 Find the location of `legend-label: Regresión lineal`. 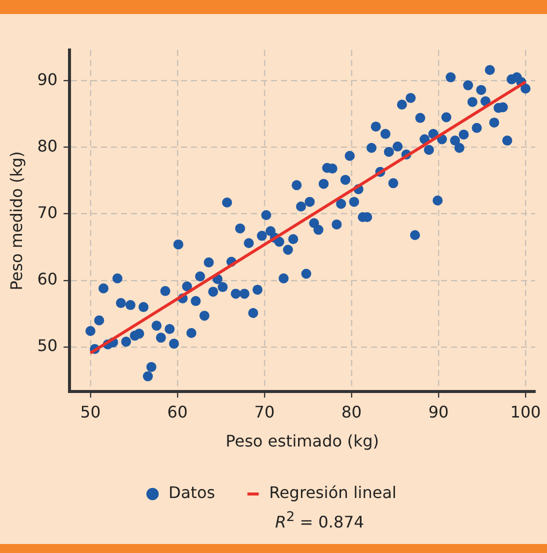

legend-label: Regresión lineal is located at coordinates (332, 492).